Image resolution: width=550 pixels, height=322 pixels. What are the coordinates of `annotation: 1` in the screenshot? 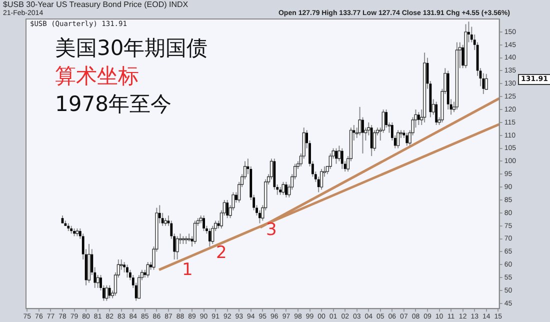 It's located at (187, 270).